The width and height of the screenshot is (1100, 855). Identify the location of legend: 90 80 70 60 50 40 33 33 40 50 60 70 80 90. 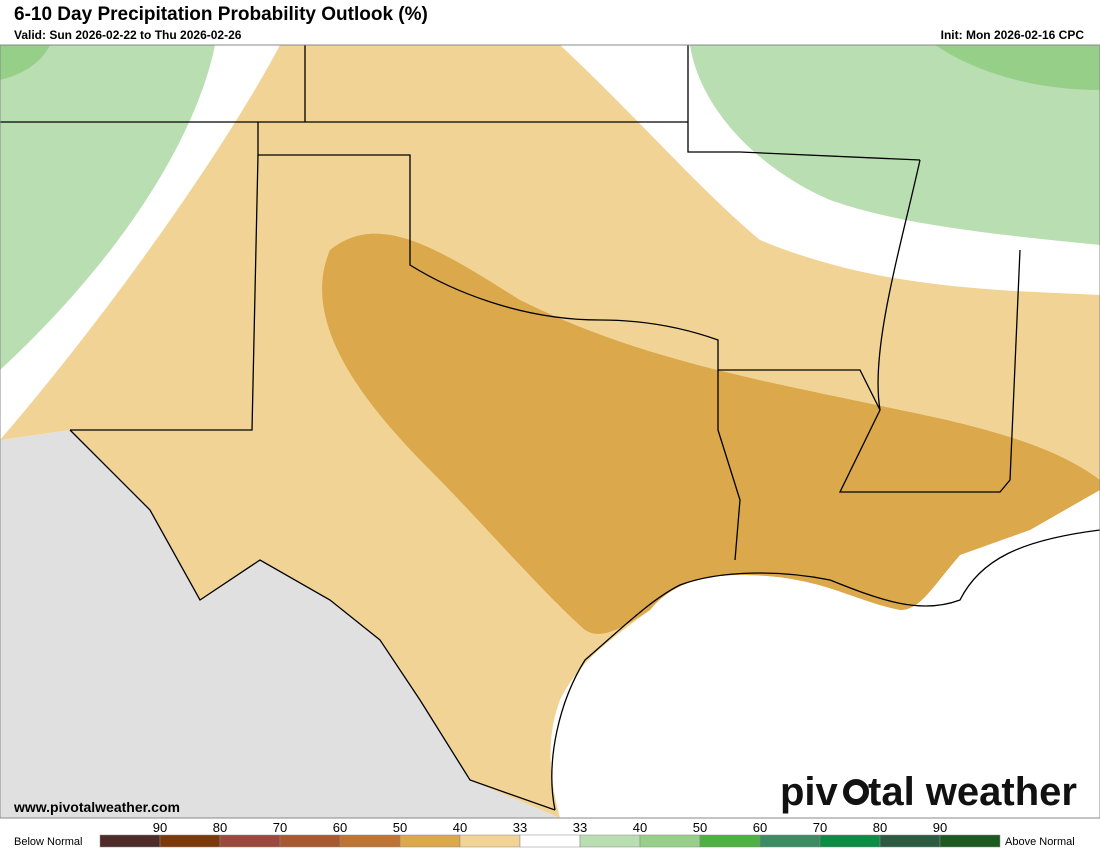
(550, 834).